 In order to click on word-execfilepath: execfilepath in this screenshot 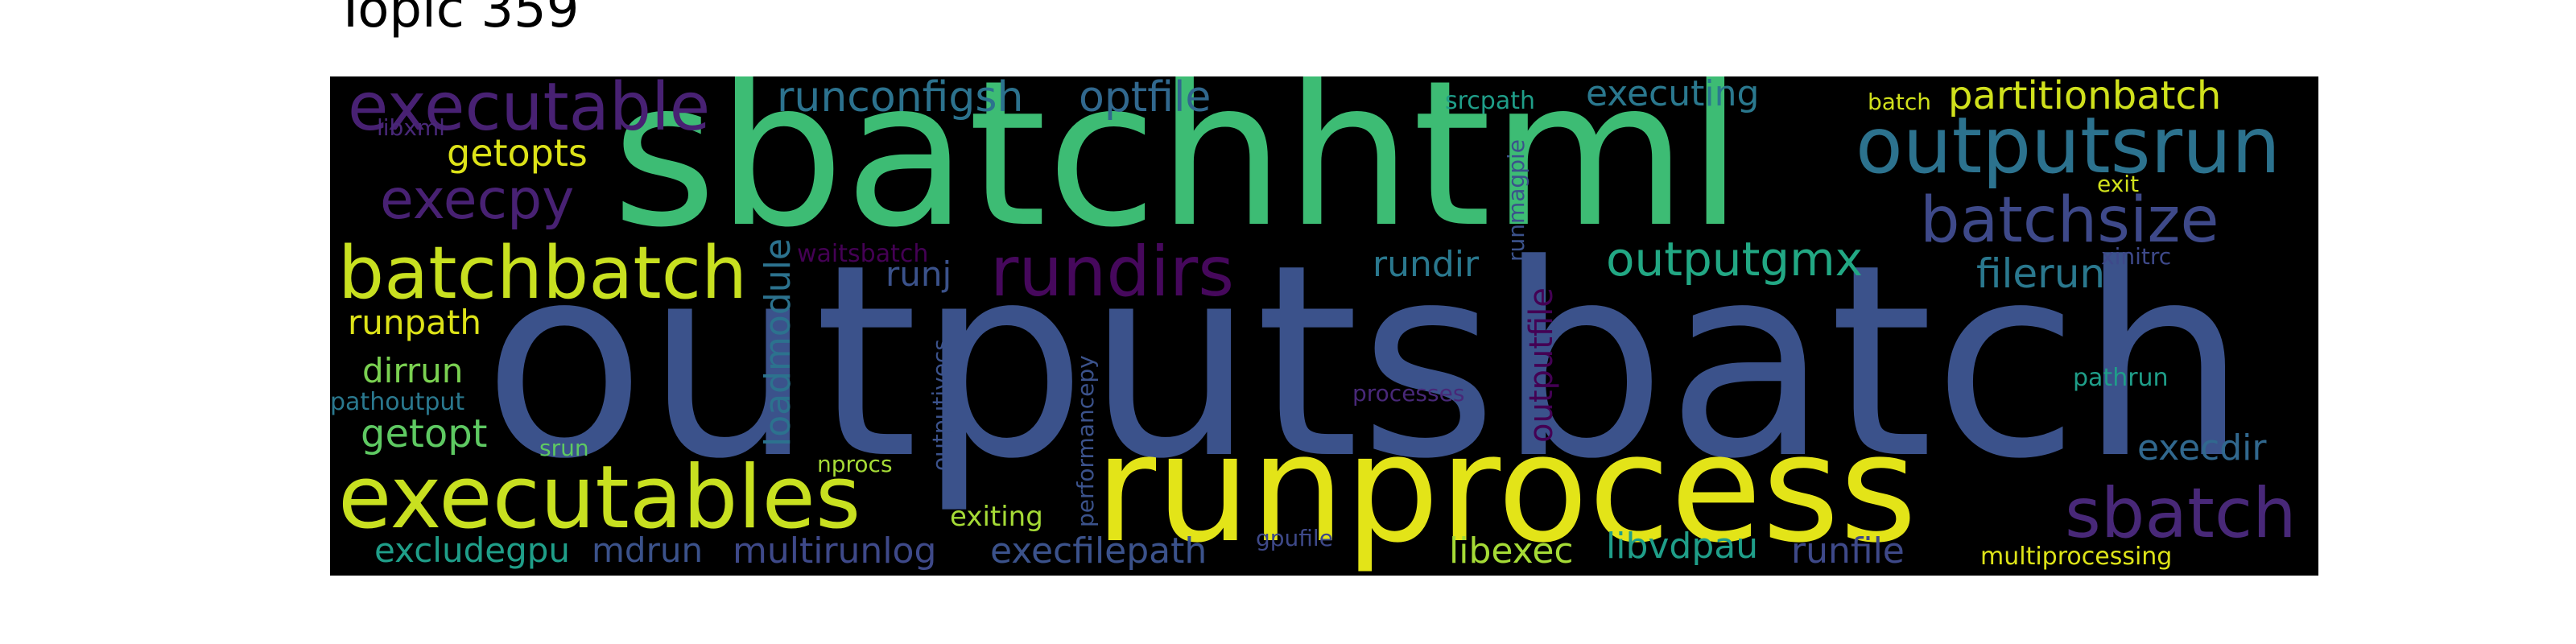, I will do `click(1099, 551)`.